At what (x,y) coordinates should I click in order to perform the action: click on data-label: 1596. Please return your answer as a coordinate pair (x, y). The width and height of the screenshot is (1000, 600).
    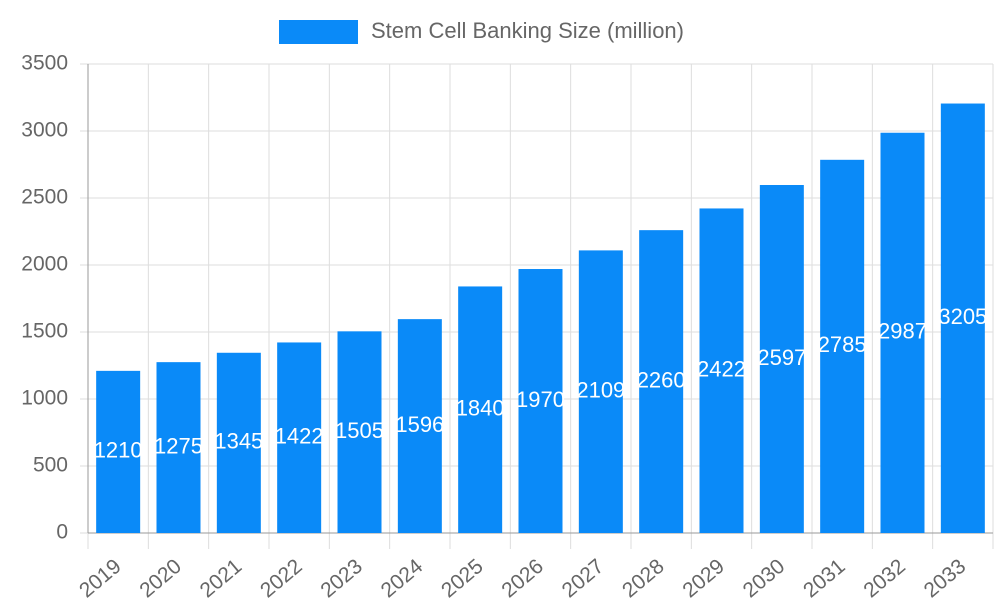
    Looking at the image, I should click on (419, 424).